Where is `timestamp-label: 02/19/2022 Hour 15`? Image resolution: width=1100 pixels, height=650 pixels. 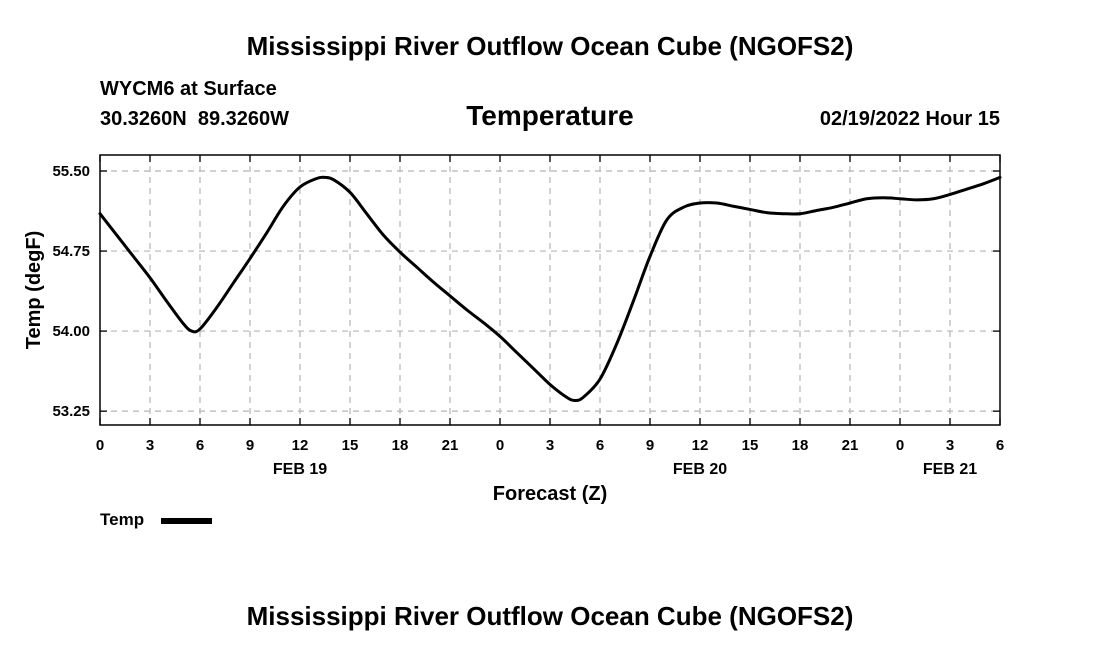 timestamp-label: 02/19/2022 Hour 15 is located at coordinates (910, 119).